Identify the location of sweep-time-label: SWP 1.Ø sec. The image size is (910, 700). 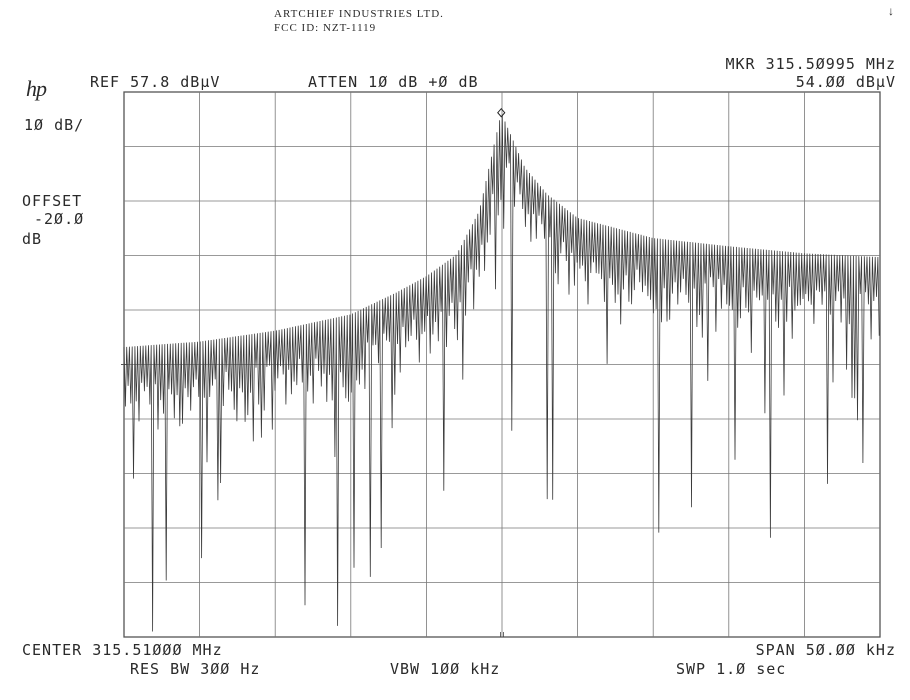
(731, 669).